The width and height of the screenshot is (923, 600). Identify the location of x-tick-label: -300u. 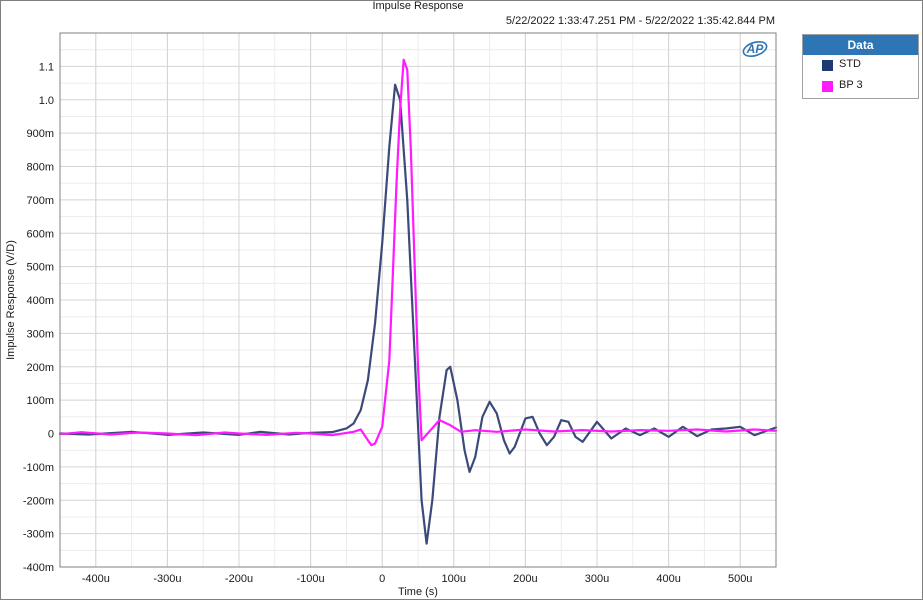
(167, 579).